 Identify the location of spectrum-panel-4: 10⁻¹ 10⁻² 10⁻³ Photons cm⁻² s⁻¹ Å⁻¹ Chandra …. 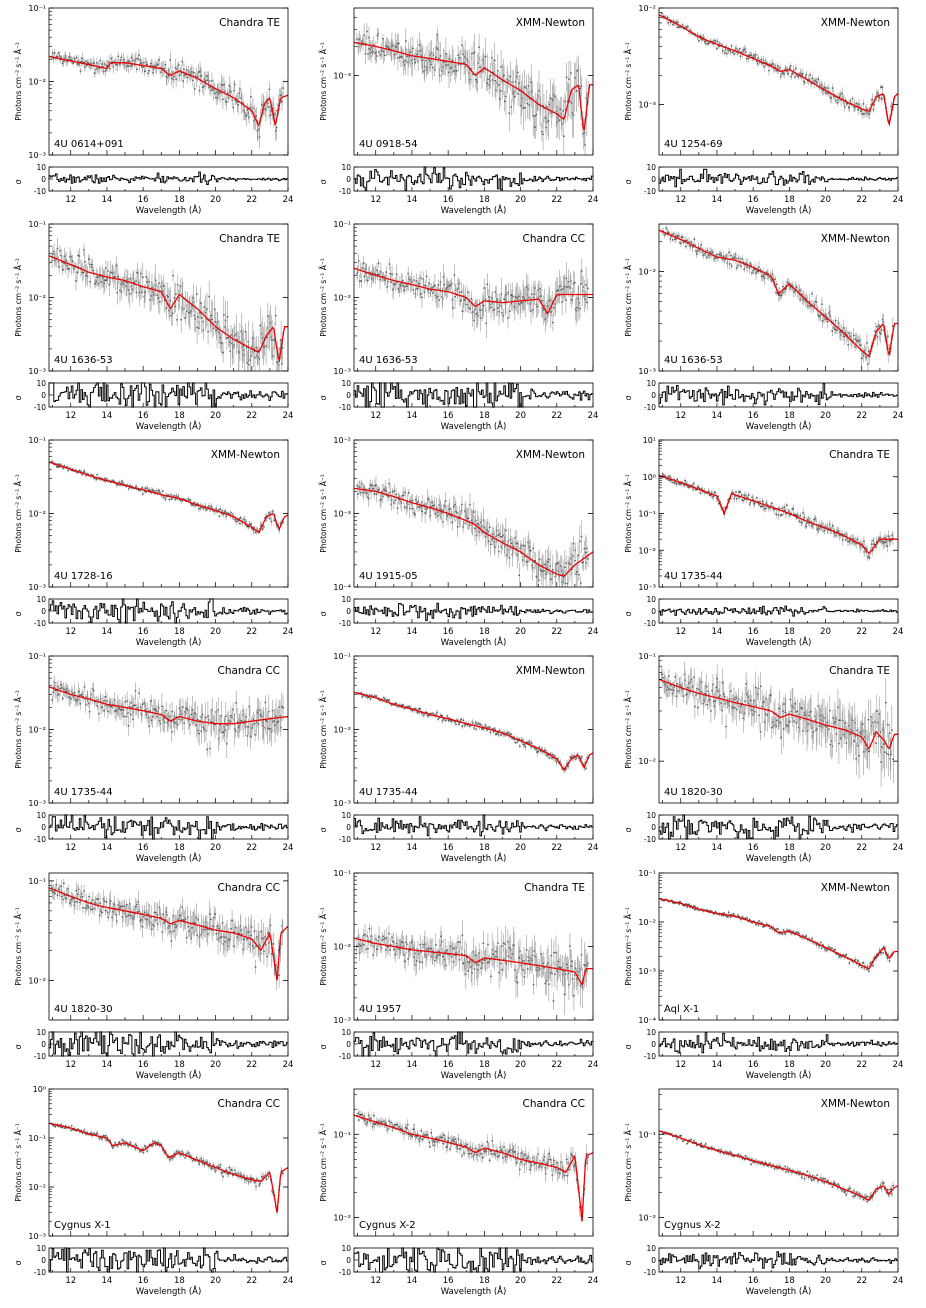
(153, 326).